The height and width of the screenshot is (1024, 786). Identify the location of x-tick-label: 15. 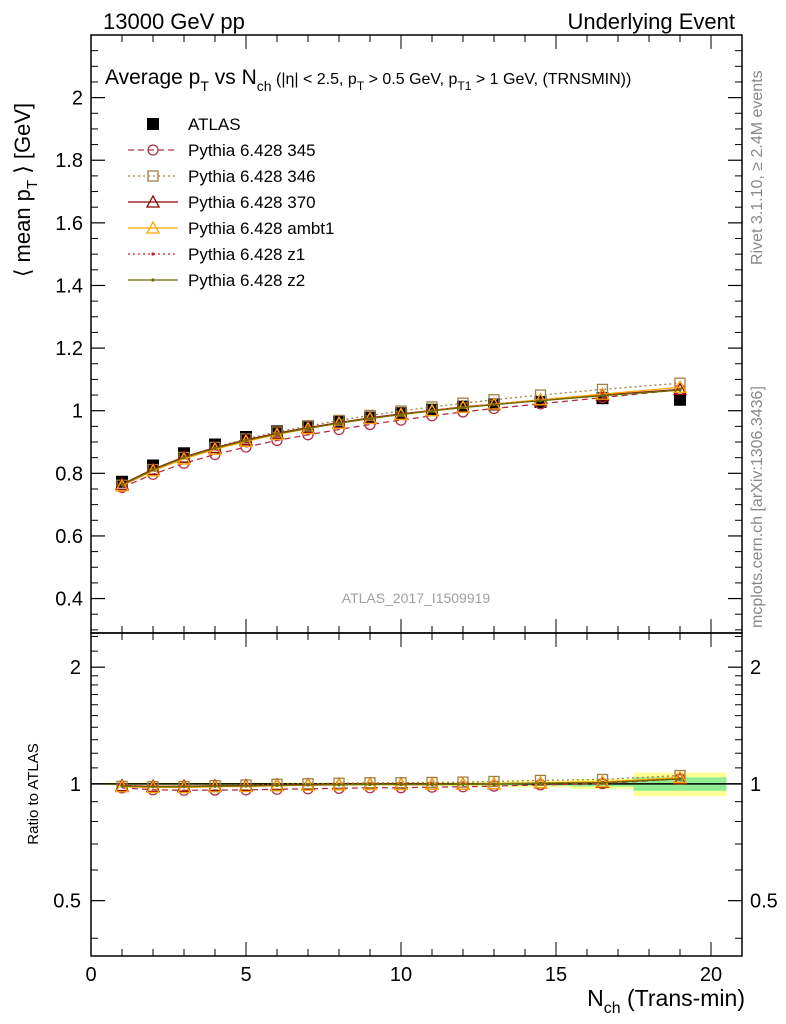
(556, 975).